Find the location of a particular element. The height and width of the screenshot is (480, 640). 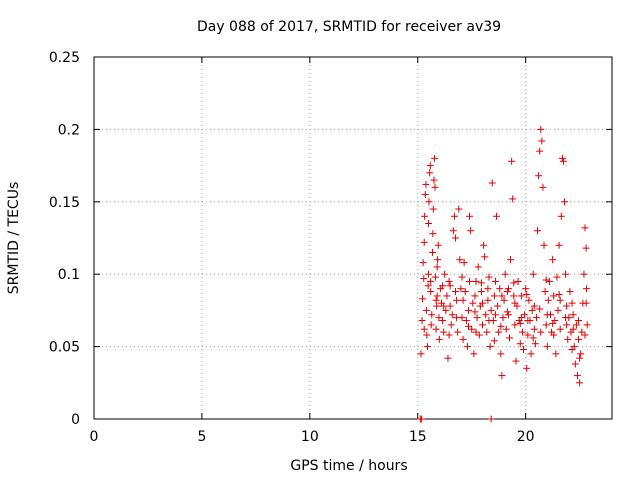

y-axis-label: SRMTID / TECUs is located at coordinates (14, 238).